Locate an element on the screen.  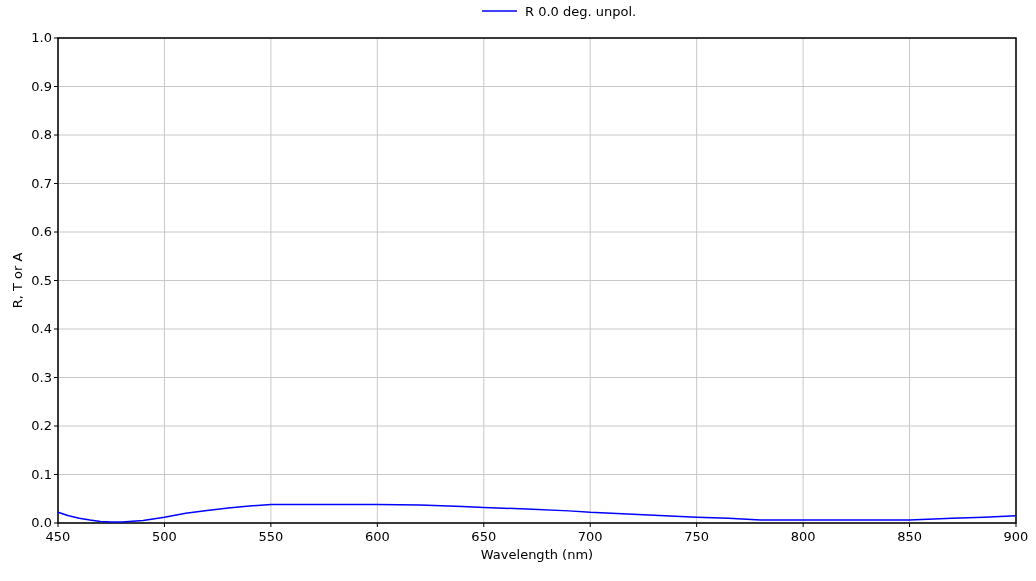
y-tick-label: 0.7 is located at coordinates (41, 183).